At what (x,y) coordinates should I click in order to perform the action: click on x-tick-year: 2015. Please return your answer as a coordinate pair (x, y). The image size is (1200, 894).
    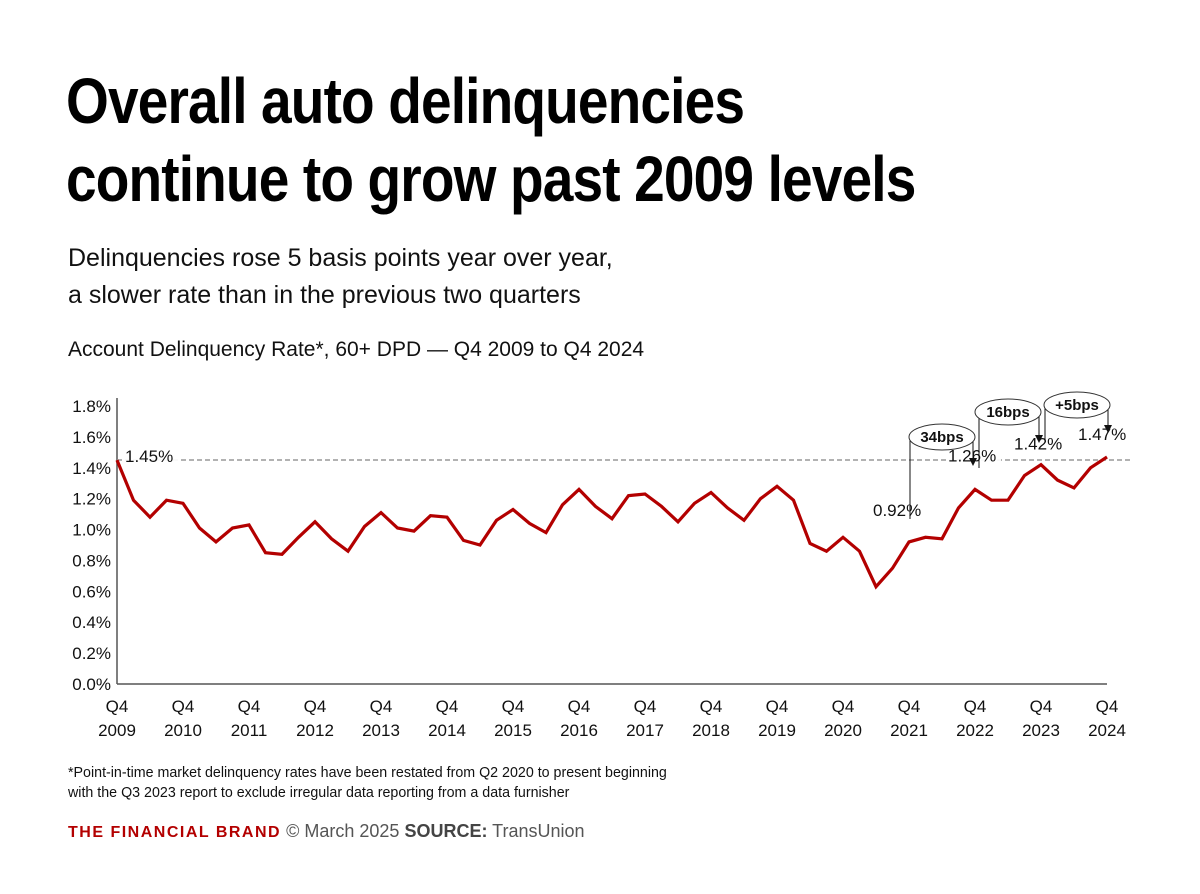
    Looking at the image, I should click on (513, 730).